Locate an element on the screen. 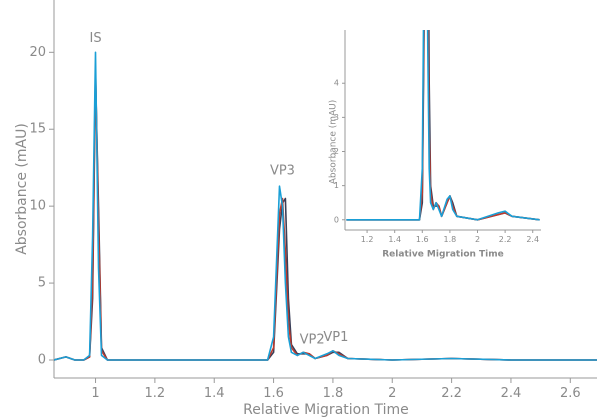 The height and width of the screenshot is (417, 597). y-tick-label: 3 is located at coordinates (336, 117).